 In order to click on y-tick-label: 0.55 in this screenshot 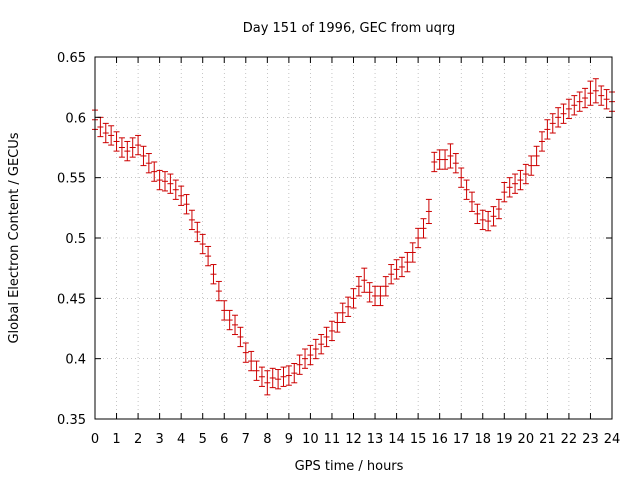, I will do `click(71, 179)`.